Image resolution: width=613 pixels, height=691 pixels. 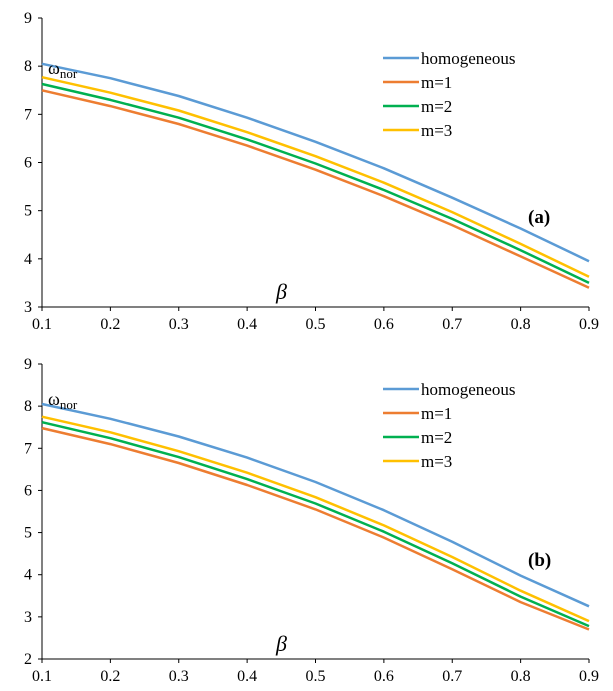 I want to click on y-tick-label: 2, so click(x=28, y=659).